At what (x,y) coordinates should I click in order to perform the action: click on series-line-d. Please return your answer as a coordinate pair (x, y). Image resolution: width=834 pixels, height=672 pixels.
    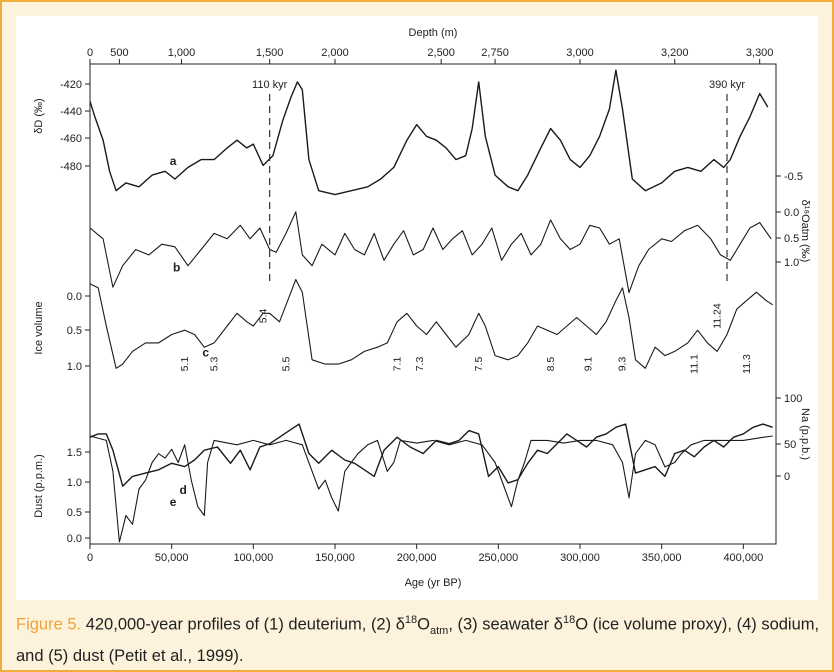
    Looking at the image, I should click on (431, 455).